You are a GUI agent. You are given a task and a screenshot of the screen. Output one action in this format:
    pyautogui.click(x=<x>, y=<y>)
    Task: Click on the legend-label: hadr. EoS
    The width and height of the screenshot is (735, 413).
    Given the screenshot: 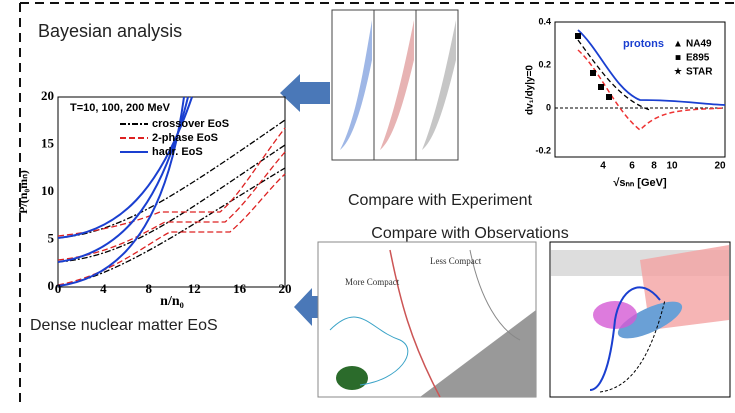 What is the action you would take?
    pyautogui.click(x=177, y=152)
    